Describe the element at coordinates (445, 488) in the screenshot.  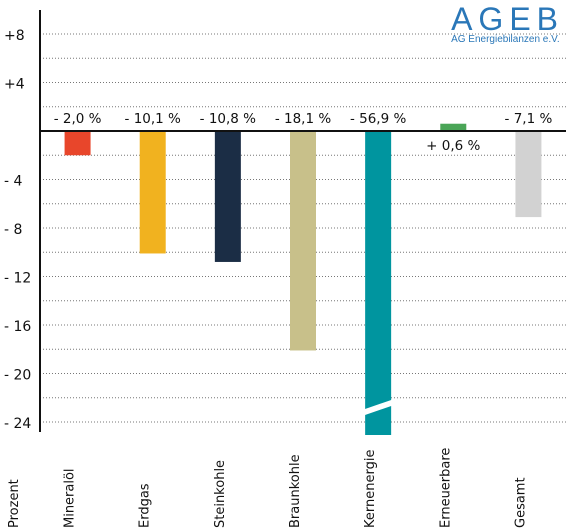
I see `category-label: Erneuerbare` at that location.